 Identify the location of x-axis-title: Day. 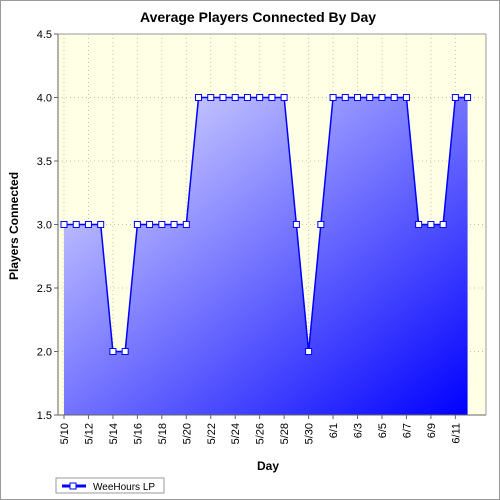
(268, 466).